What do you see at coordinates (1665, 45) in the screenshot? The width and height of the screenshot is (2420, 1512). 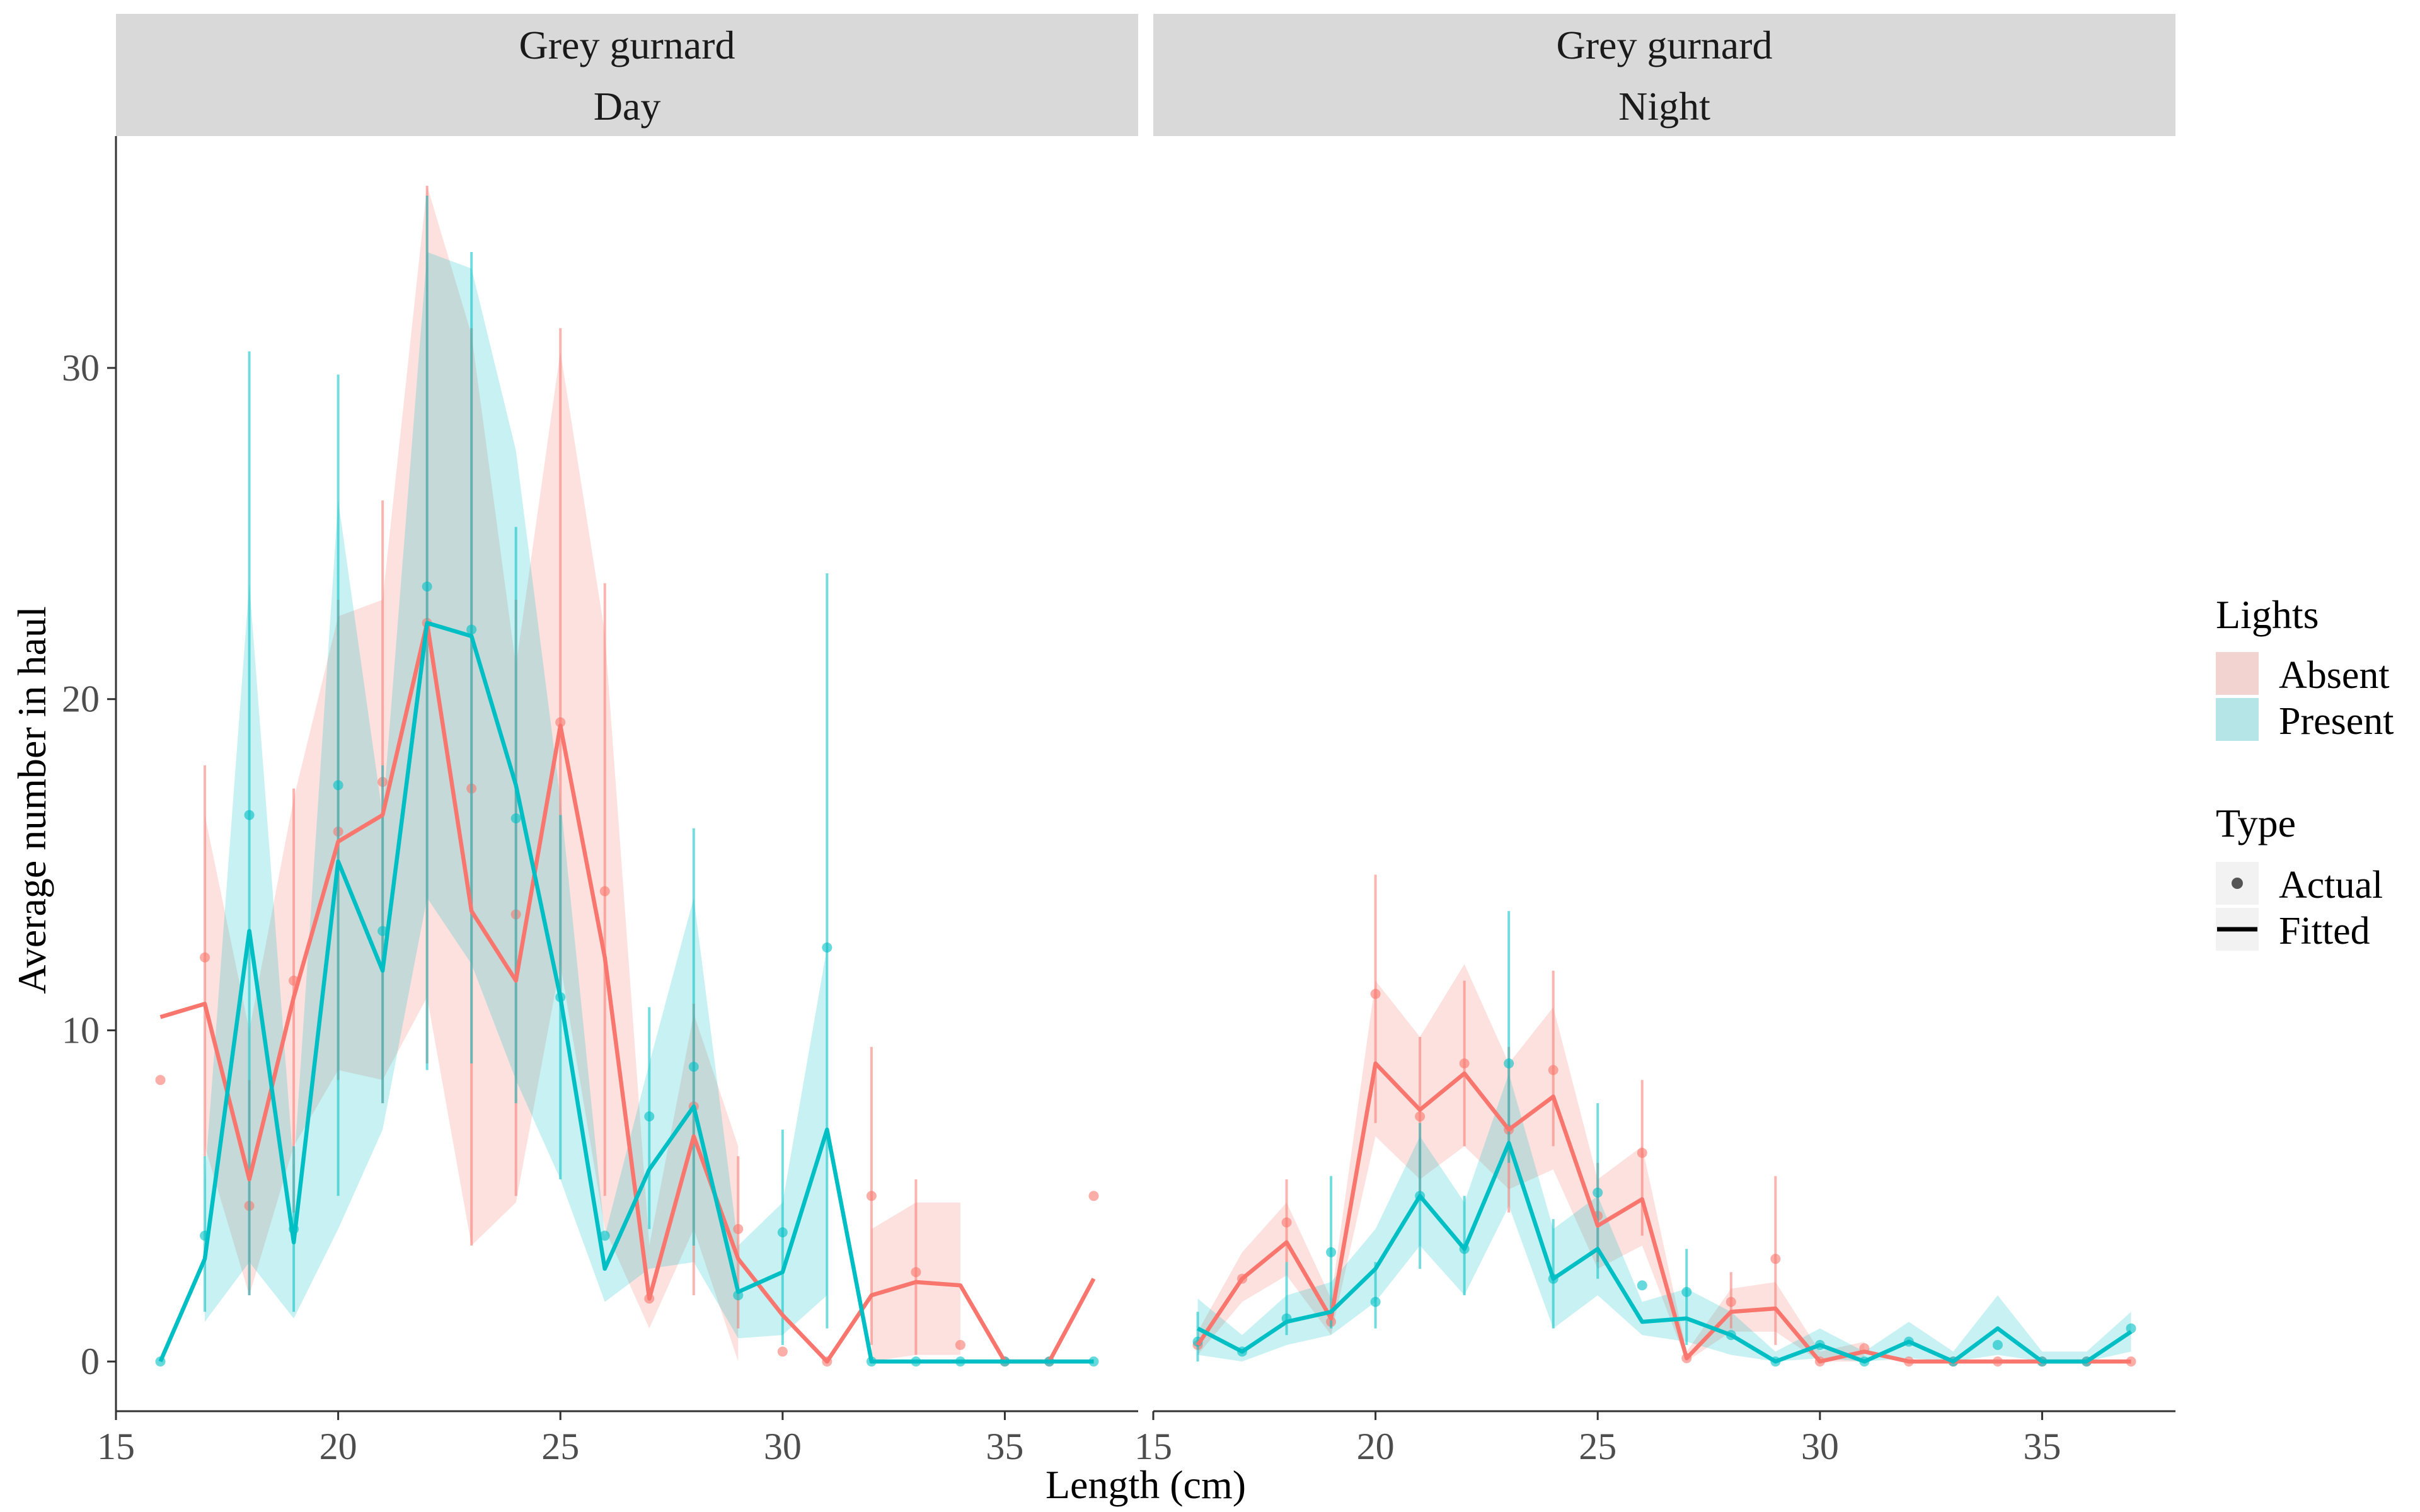 I see `strip-night-line1: Grey gurnard` at bounding box center [1665, 45].